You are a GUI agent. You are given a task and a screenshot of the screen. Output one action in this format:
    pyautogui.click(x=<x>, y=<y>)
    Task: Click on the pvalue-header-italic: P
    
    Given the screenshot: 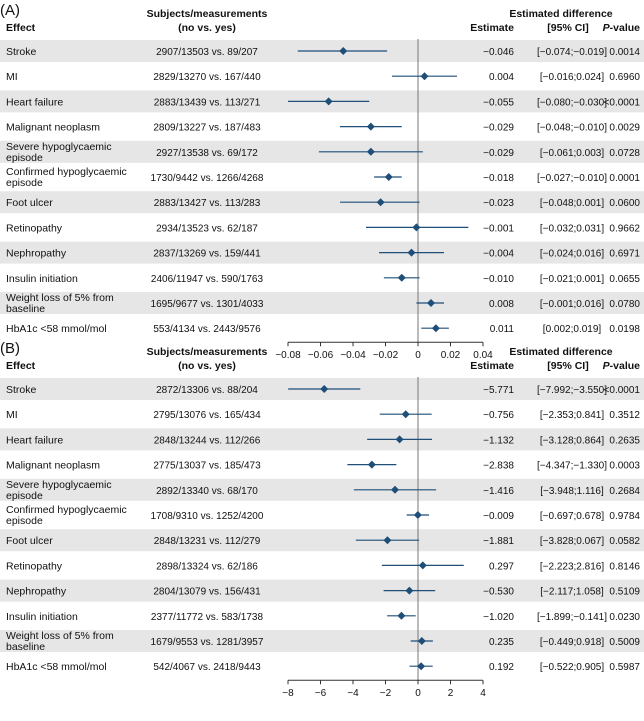 What is the action you would take?
    pyautogui.click(x=607, y=28)
    